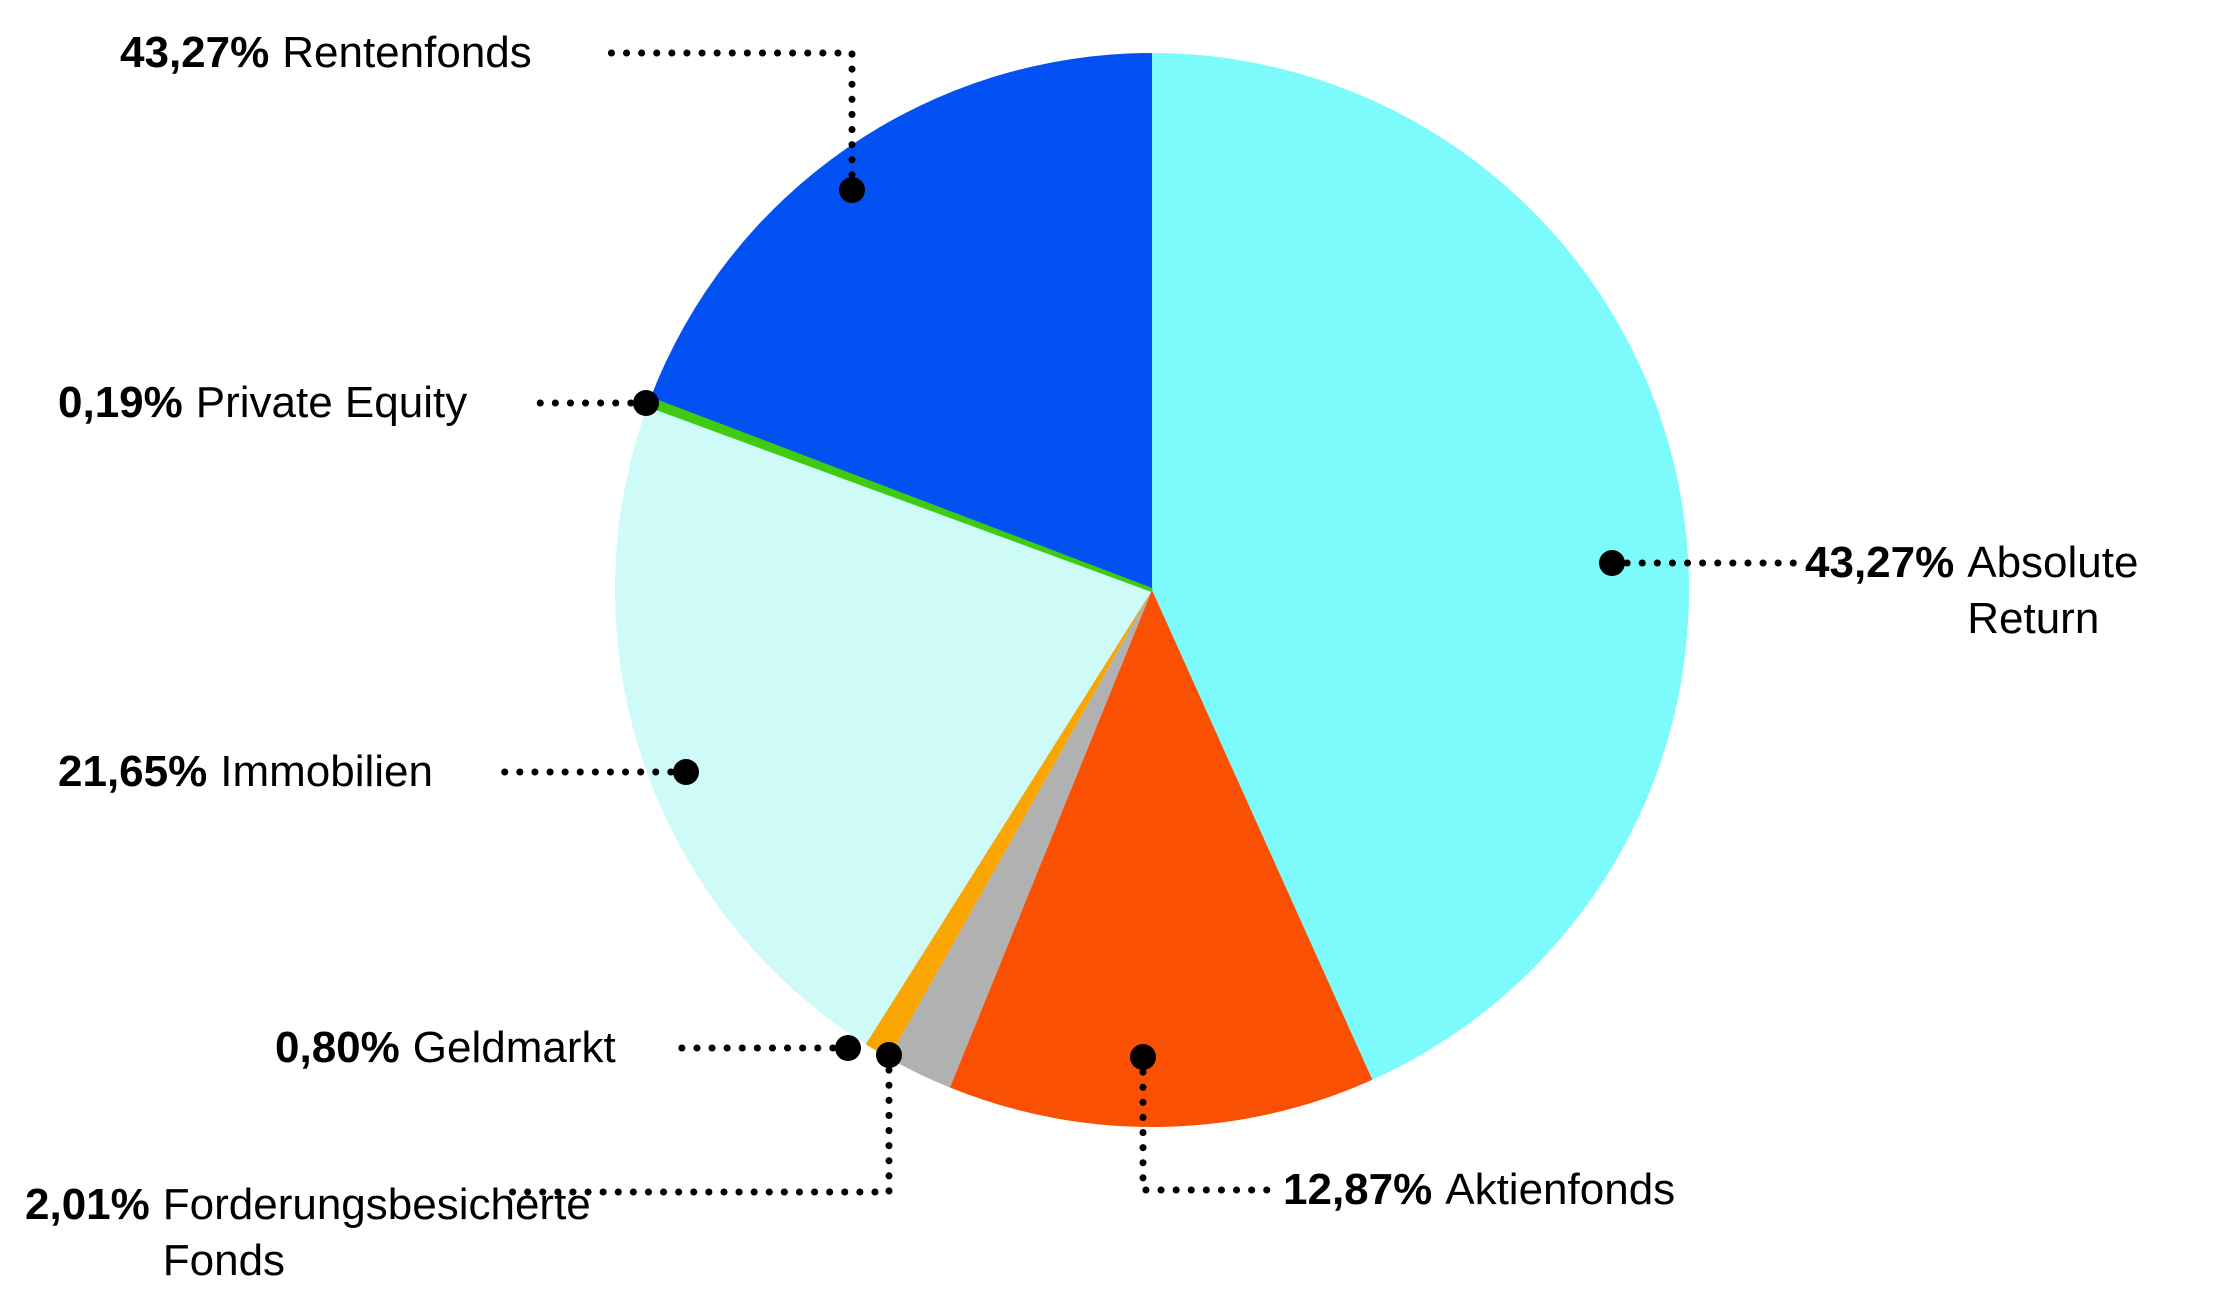  Describe the element at coordinates (1161, 858) in the screenshot. I see `slice-aktienfonds` at that location.